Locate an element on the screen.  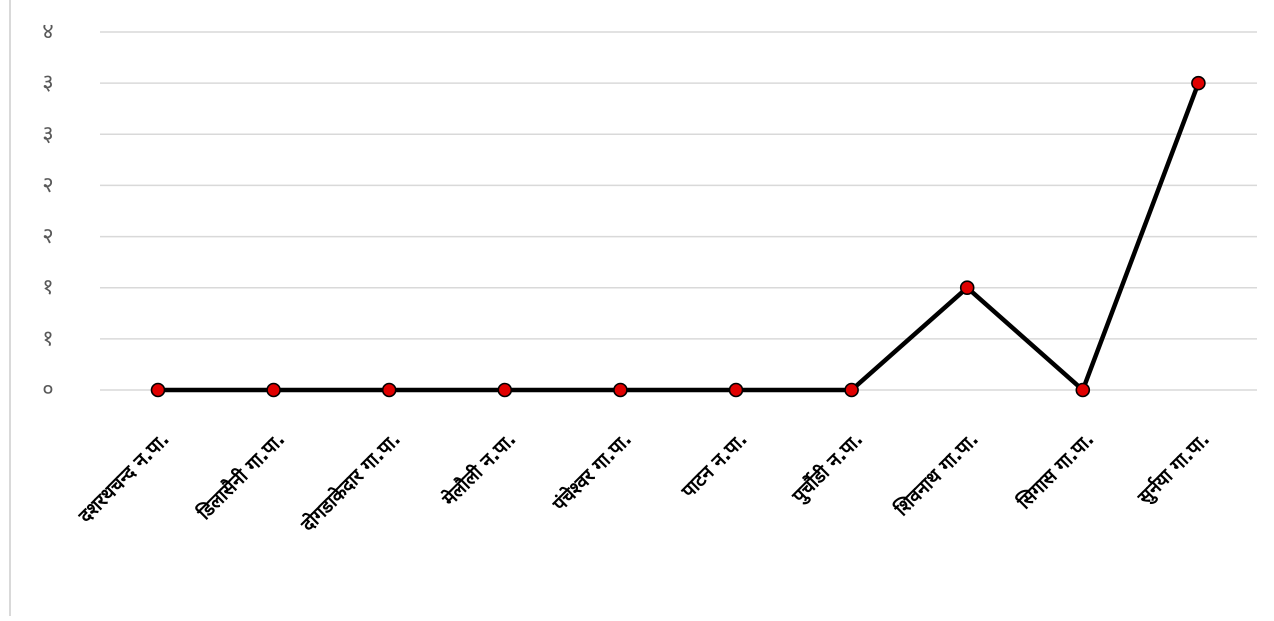
y-tick-label: ० is located at coordinates (47, 390).